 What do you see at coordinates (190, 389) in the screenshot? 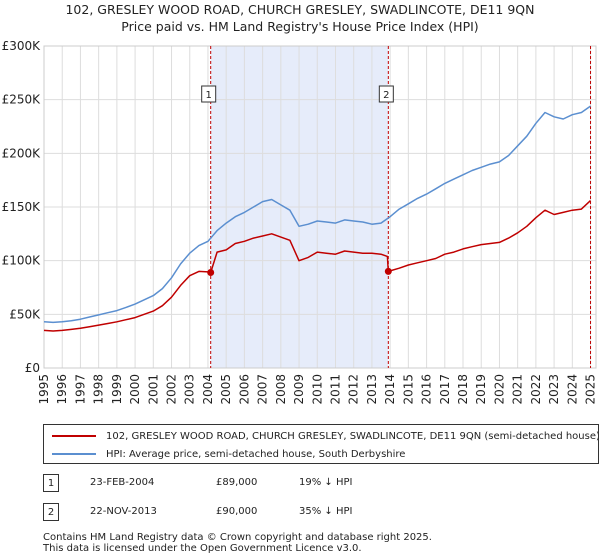
I see `x-tick-label: 2003` at bounding box center [190, 389].